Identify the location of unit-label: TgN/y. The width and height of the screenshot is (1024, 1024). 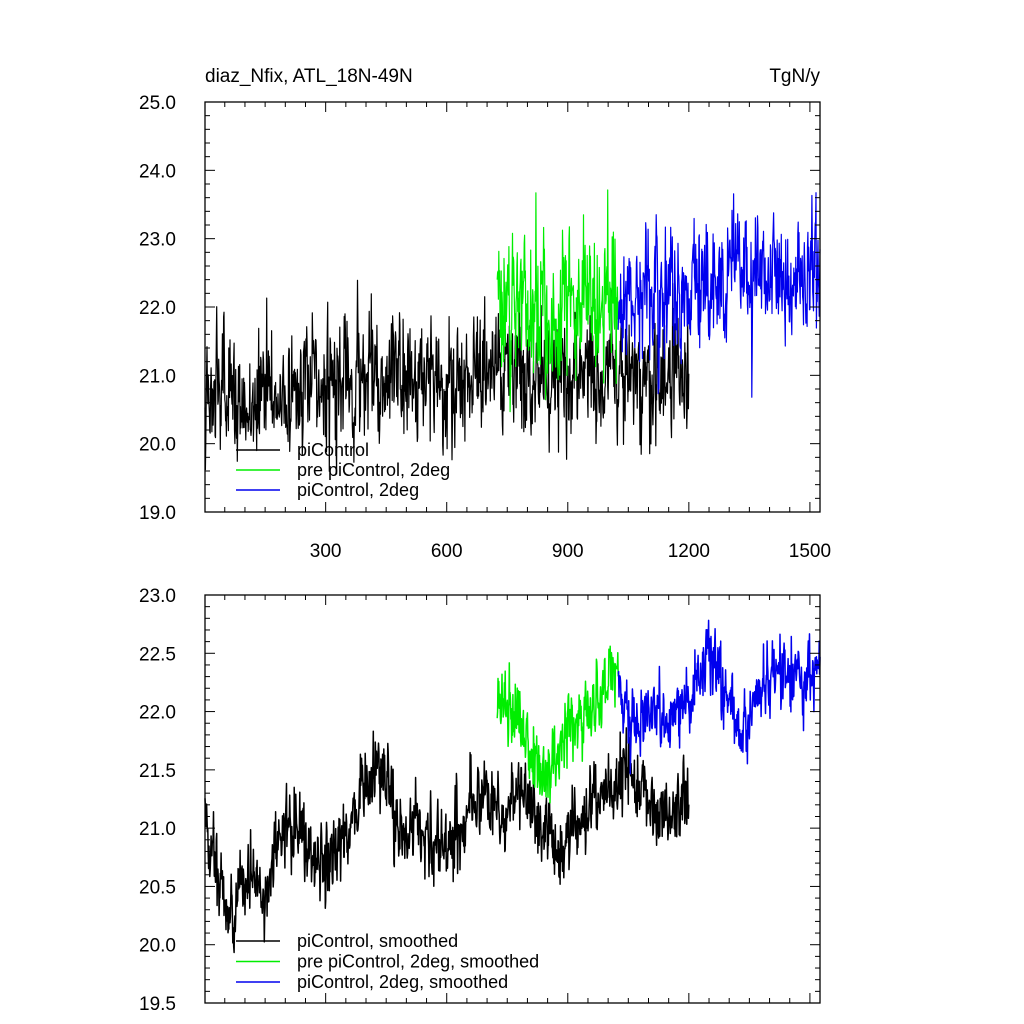
(794, 76).